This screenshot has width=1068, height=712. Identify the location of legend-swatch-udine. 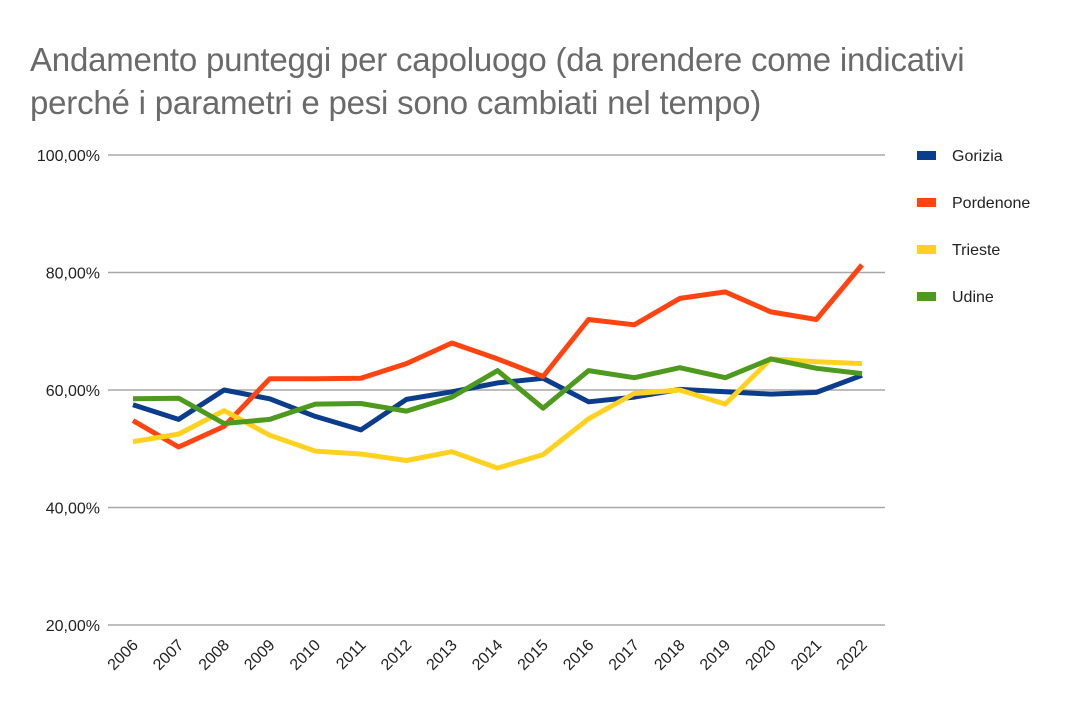
(926, 296).